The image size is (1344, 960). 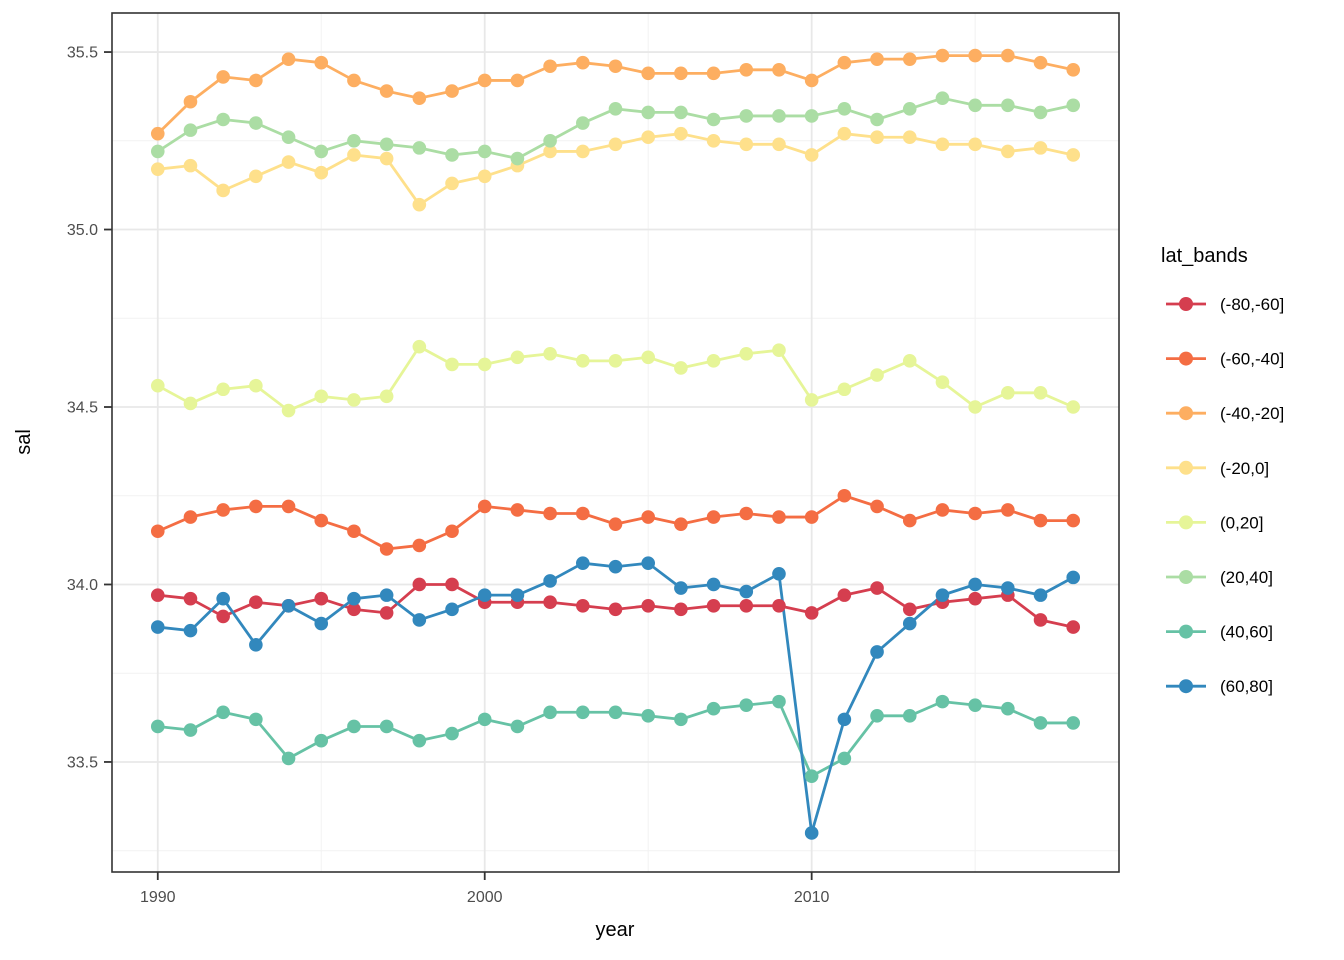 What do you see at coordinates (615, 94) in the screenshot?
I see `series-points-(-40,-20]` at bounding box center [615, 94].